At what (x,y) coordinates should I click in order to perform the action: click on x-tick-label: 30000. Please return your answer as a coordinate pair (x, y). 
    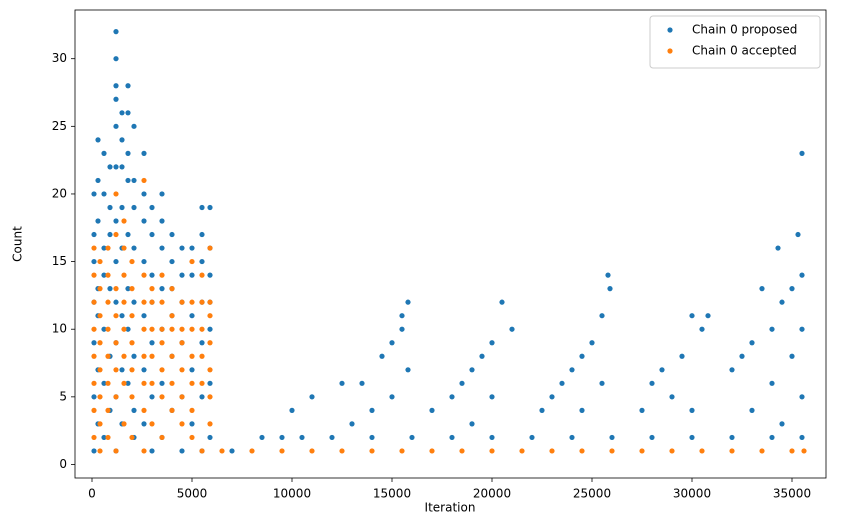
    Looking at the image, I should click on (692, 494).